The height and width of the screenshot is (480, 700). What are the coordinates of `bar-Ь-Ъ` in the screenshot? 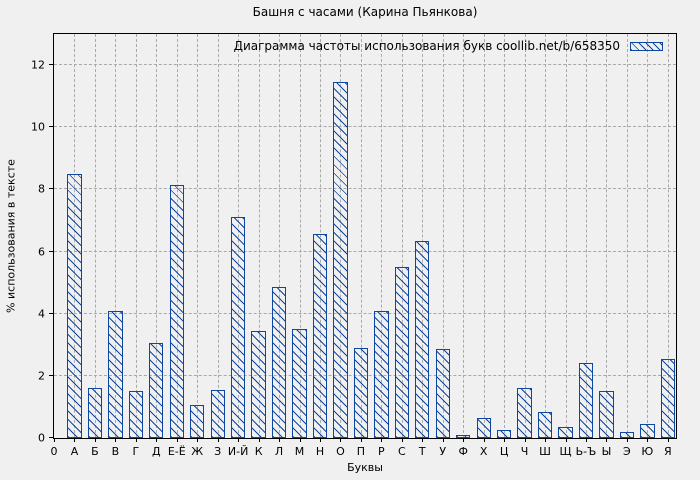 It's located at (586, 400).